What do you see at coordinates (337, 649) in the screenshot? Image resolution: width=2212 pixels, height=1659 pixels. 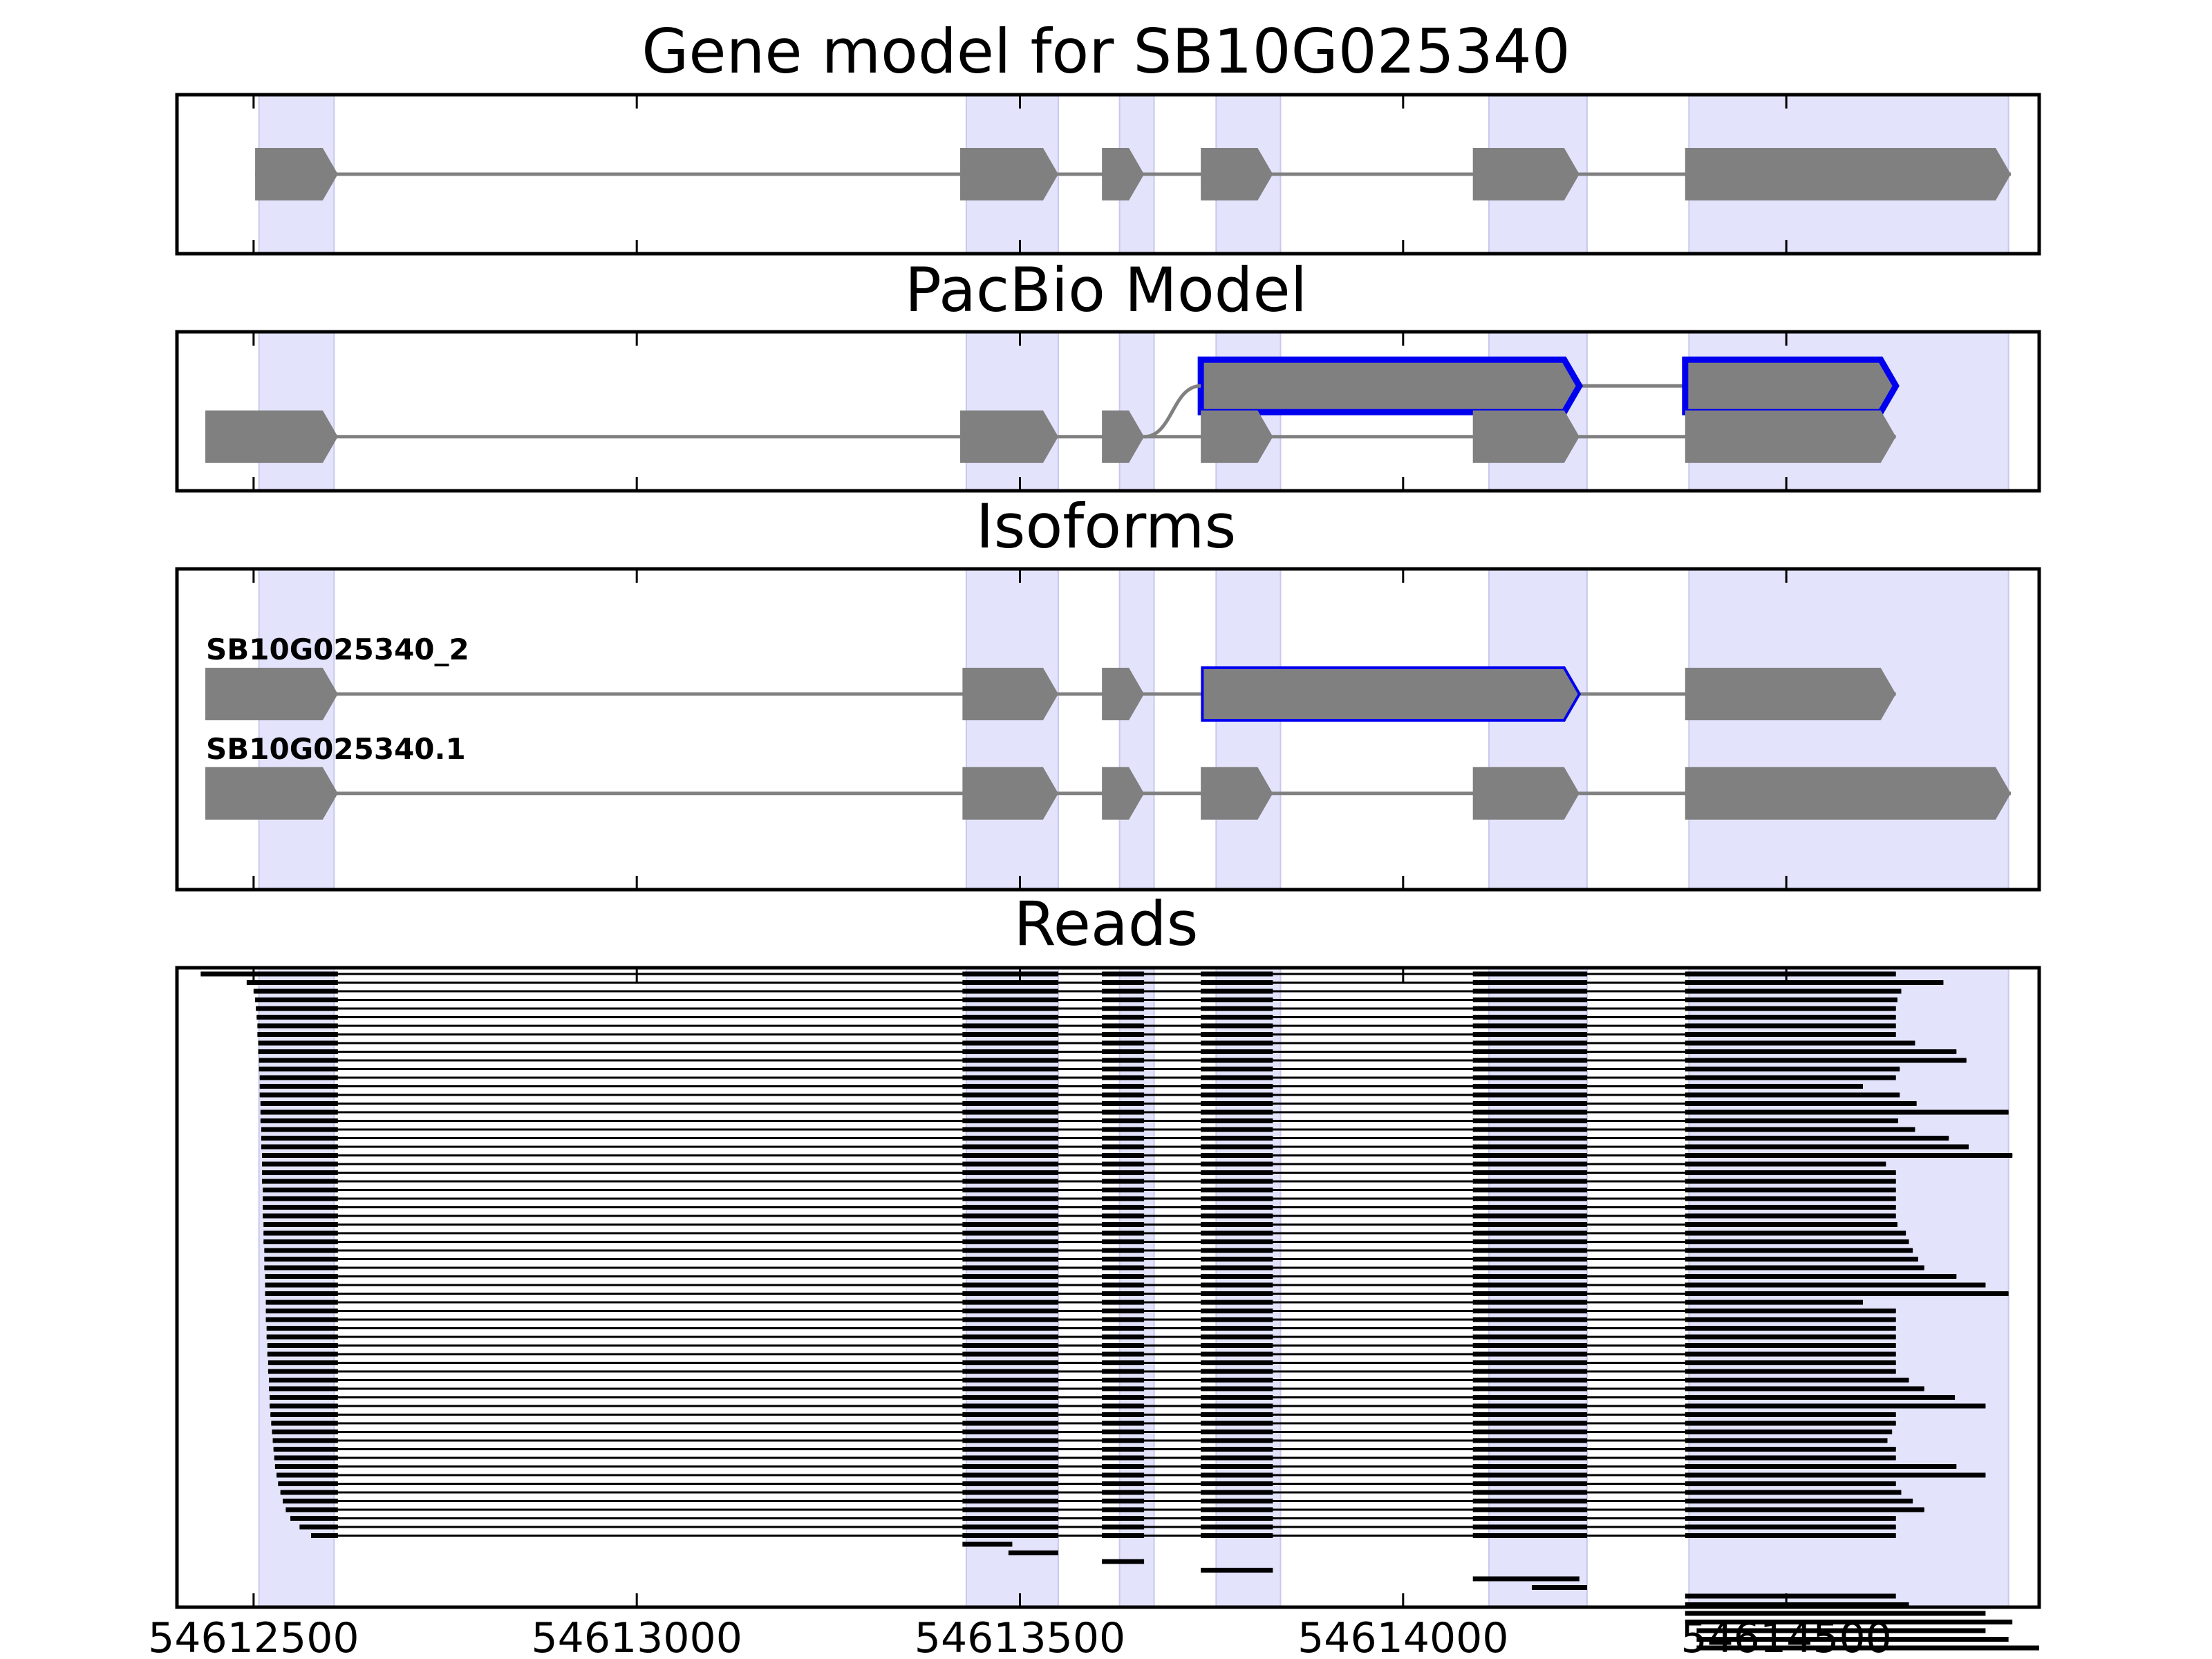 I see `isoform-label: SB10G025340_2` at bounding box center [337, 649].